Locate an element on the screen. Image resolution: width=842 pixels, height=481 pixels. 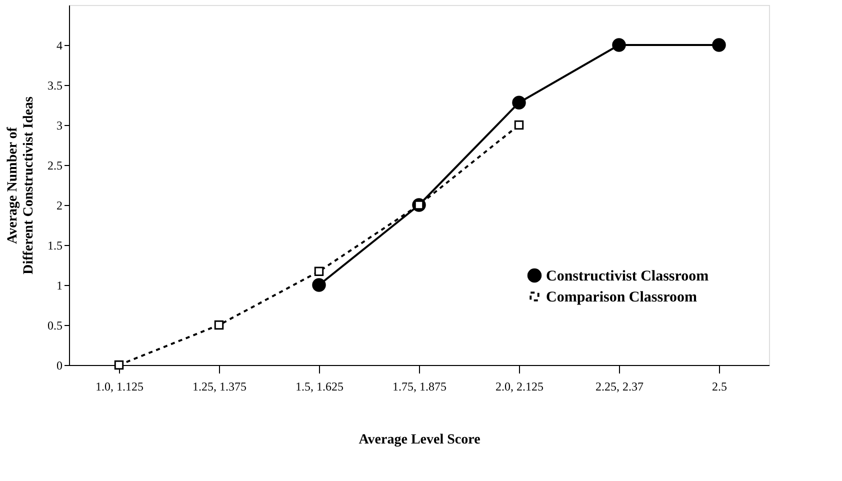
x-tick-label: 2.0, 2.125 is located at coordinates (520, 387).